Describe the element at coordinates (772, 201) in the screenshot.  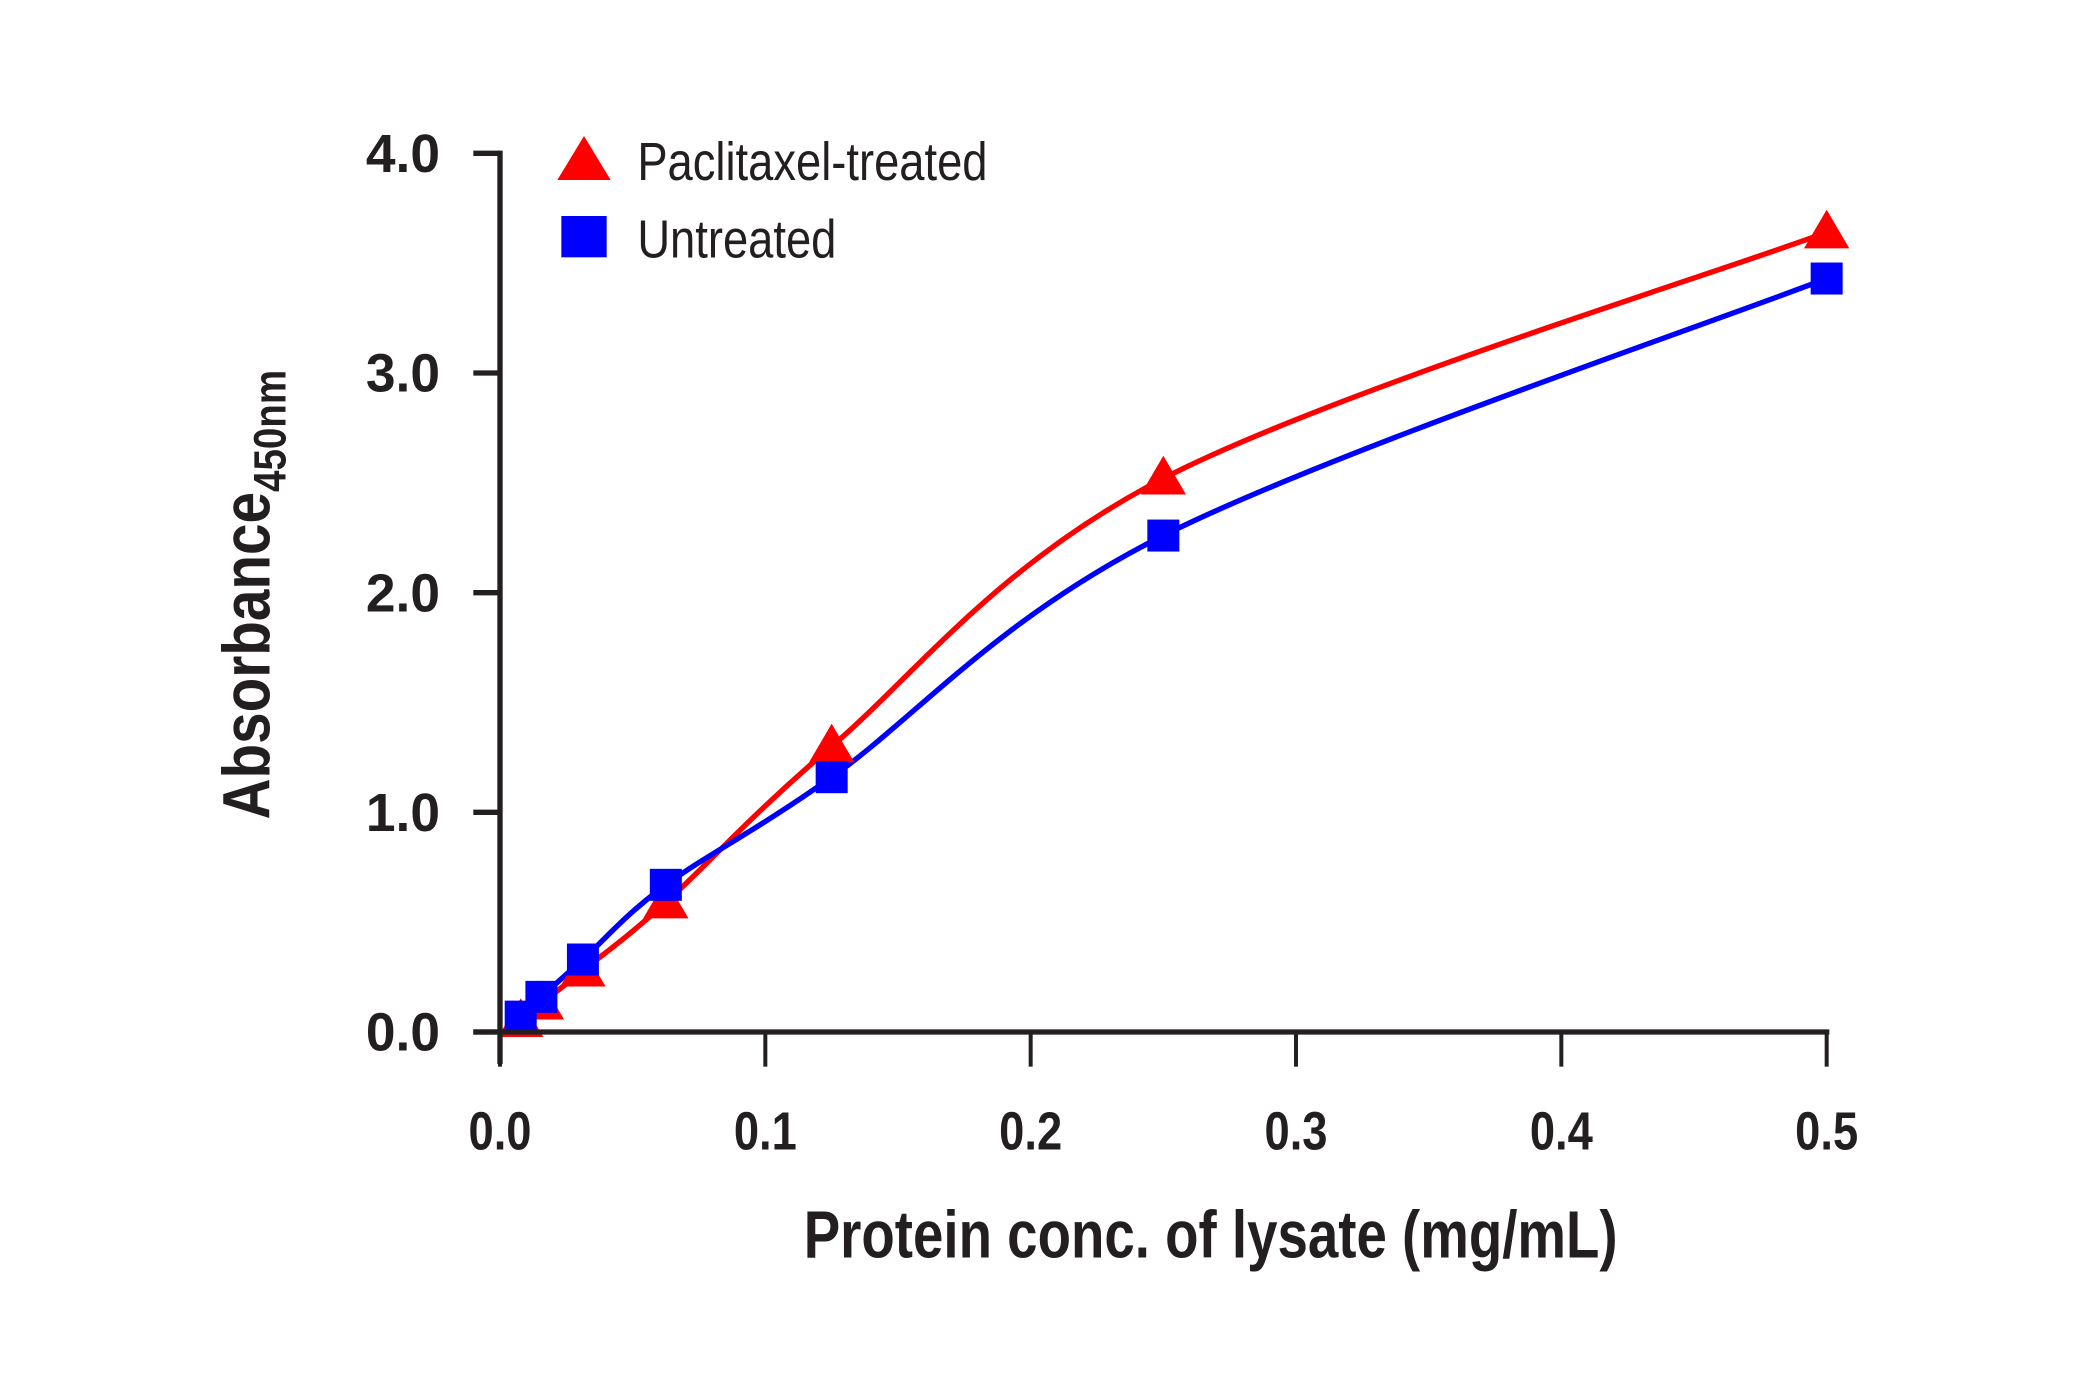
I see `legend: Paclitaxel-treated Untreated` at that location.